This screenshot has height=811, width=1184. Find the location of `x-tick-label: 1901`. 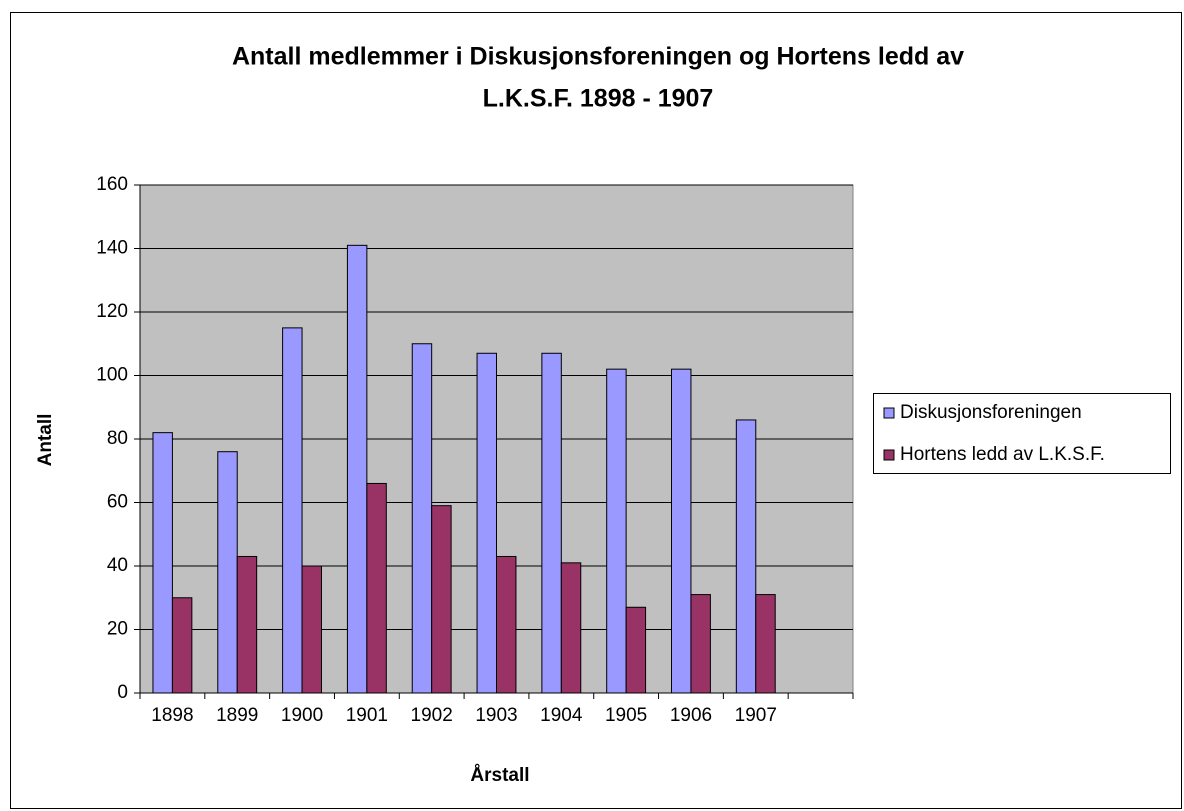

x-tick-label: 1901 is located at coordinates (367, 715).